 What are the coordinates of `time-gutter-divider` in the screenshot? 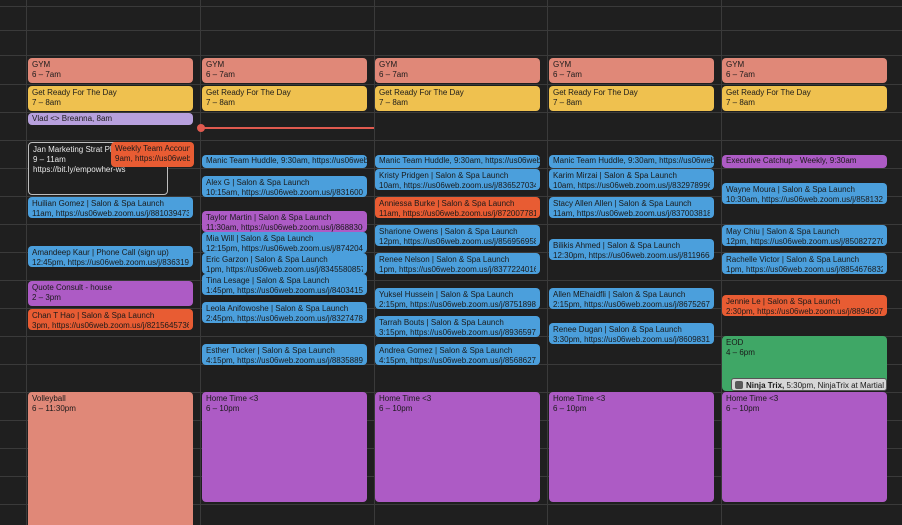 It's located at (26, 262).